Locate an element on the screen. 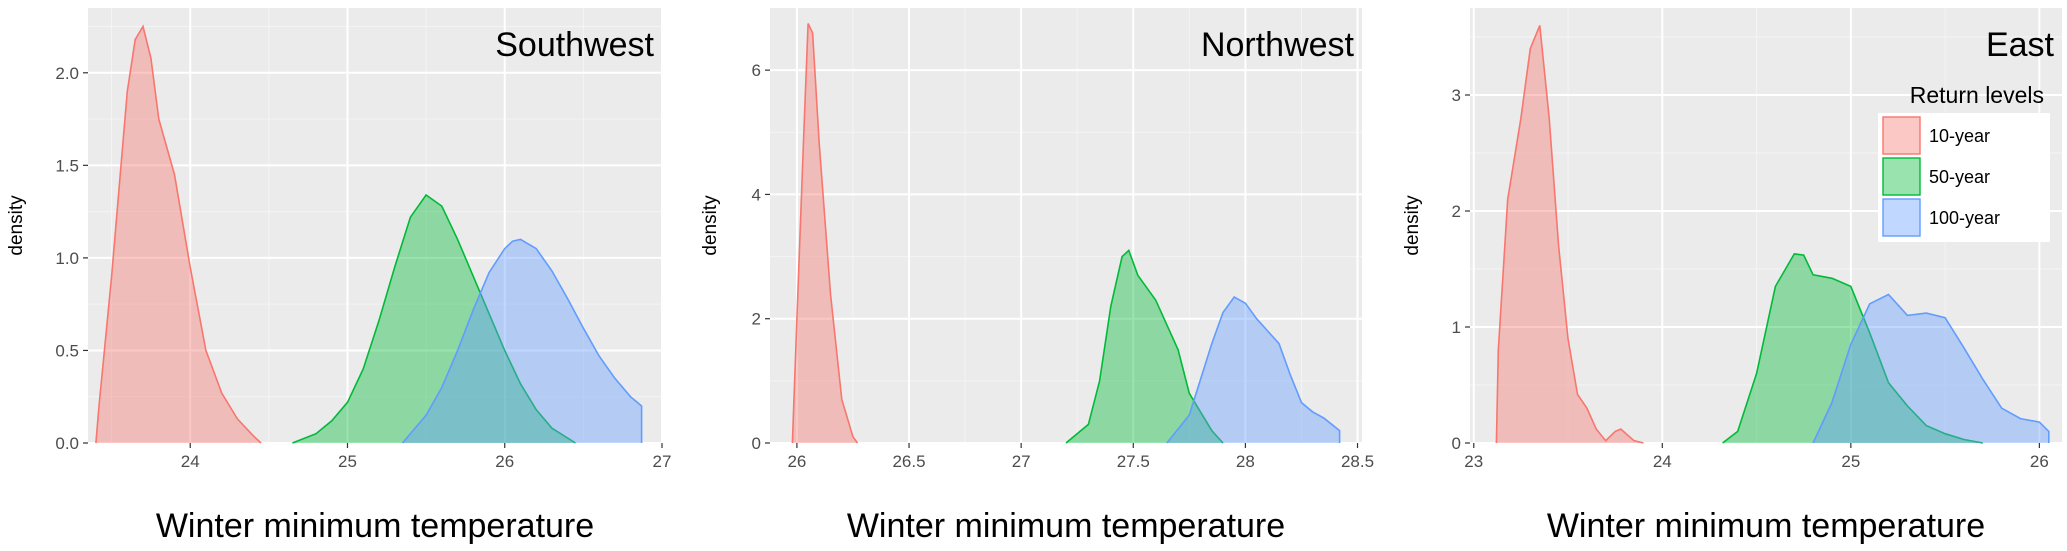 The width and height of the screenshot is (2067, 551). y-tick-label: 4 is located at coordinates (756, 194).